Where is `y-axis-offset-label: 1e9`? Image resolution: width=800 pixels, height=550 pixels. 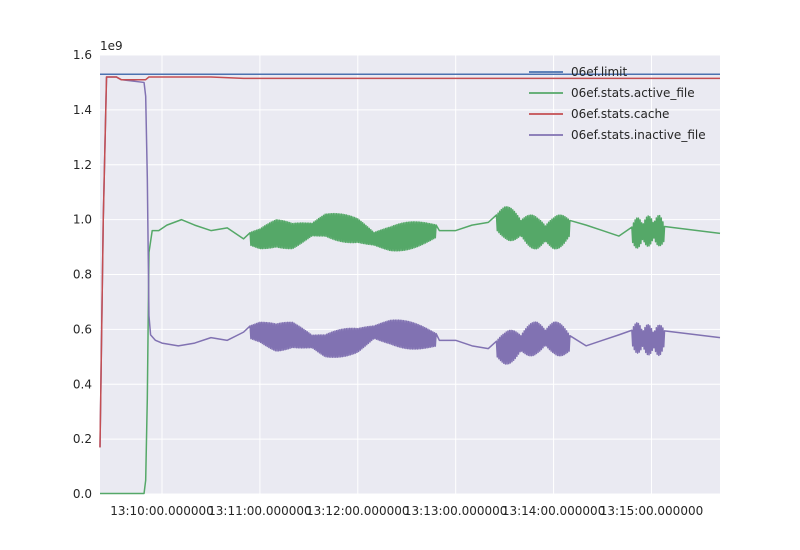 y-axis-offset-label: 1e9 is located at coordinates (111, 46).